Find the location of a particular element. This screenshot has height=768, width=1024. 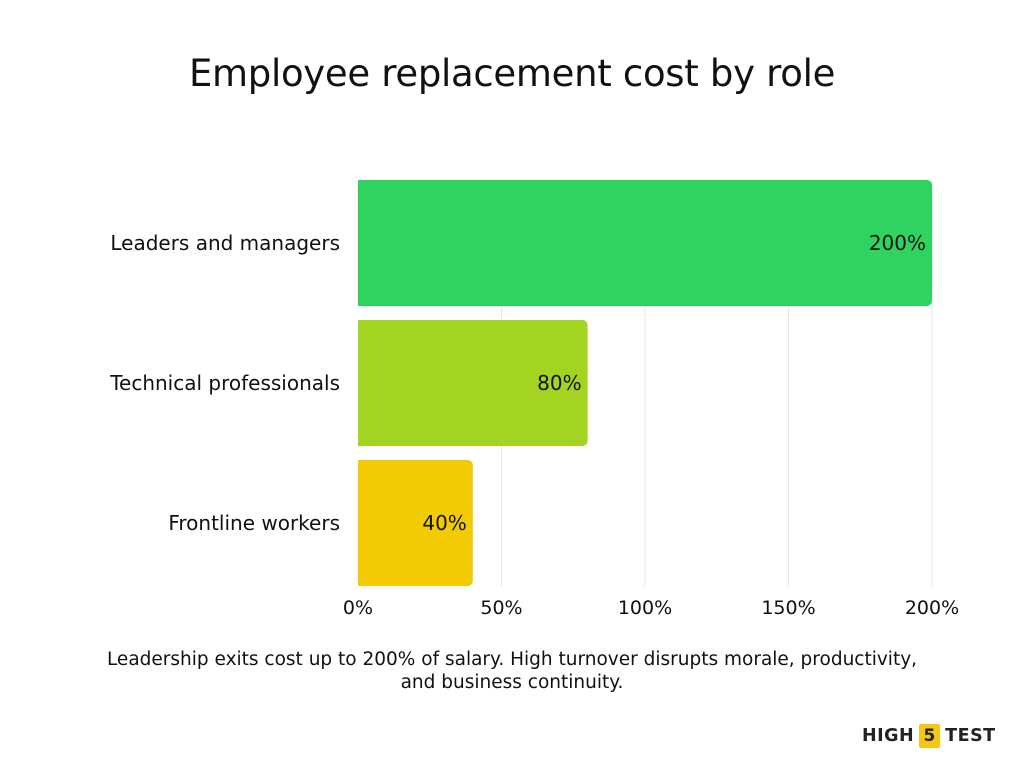

brand-text-right: TEST is located at coordinates (970, 736).